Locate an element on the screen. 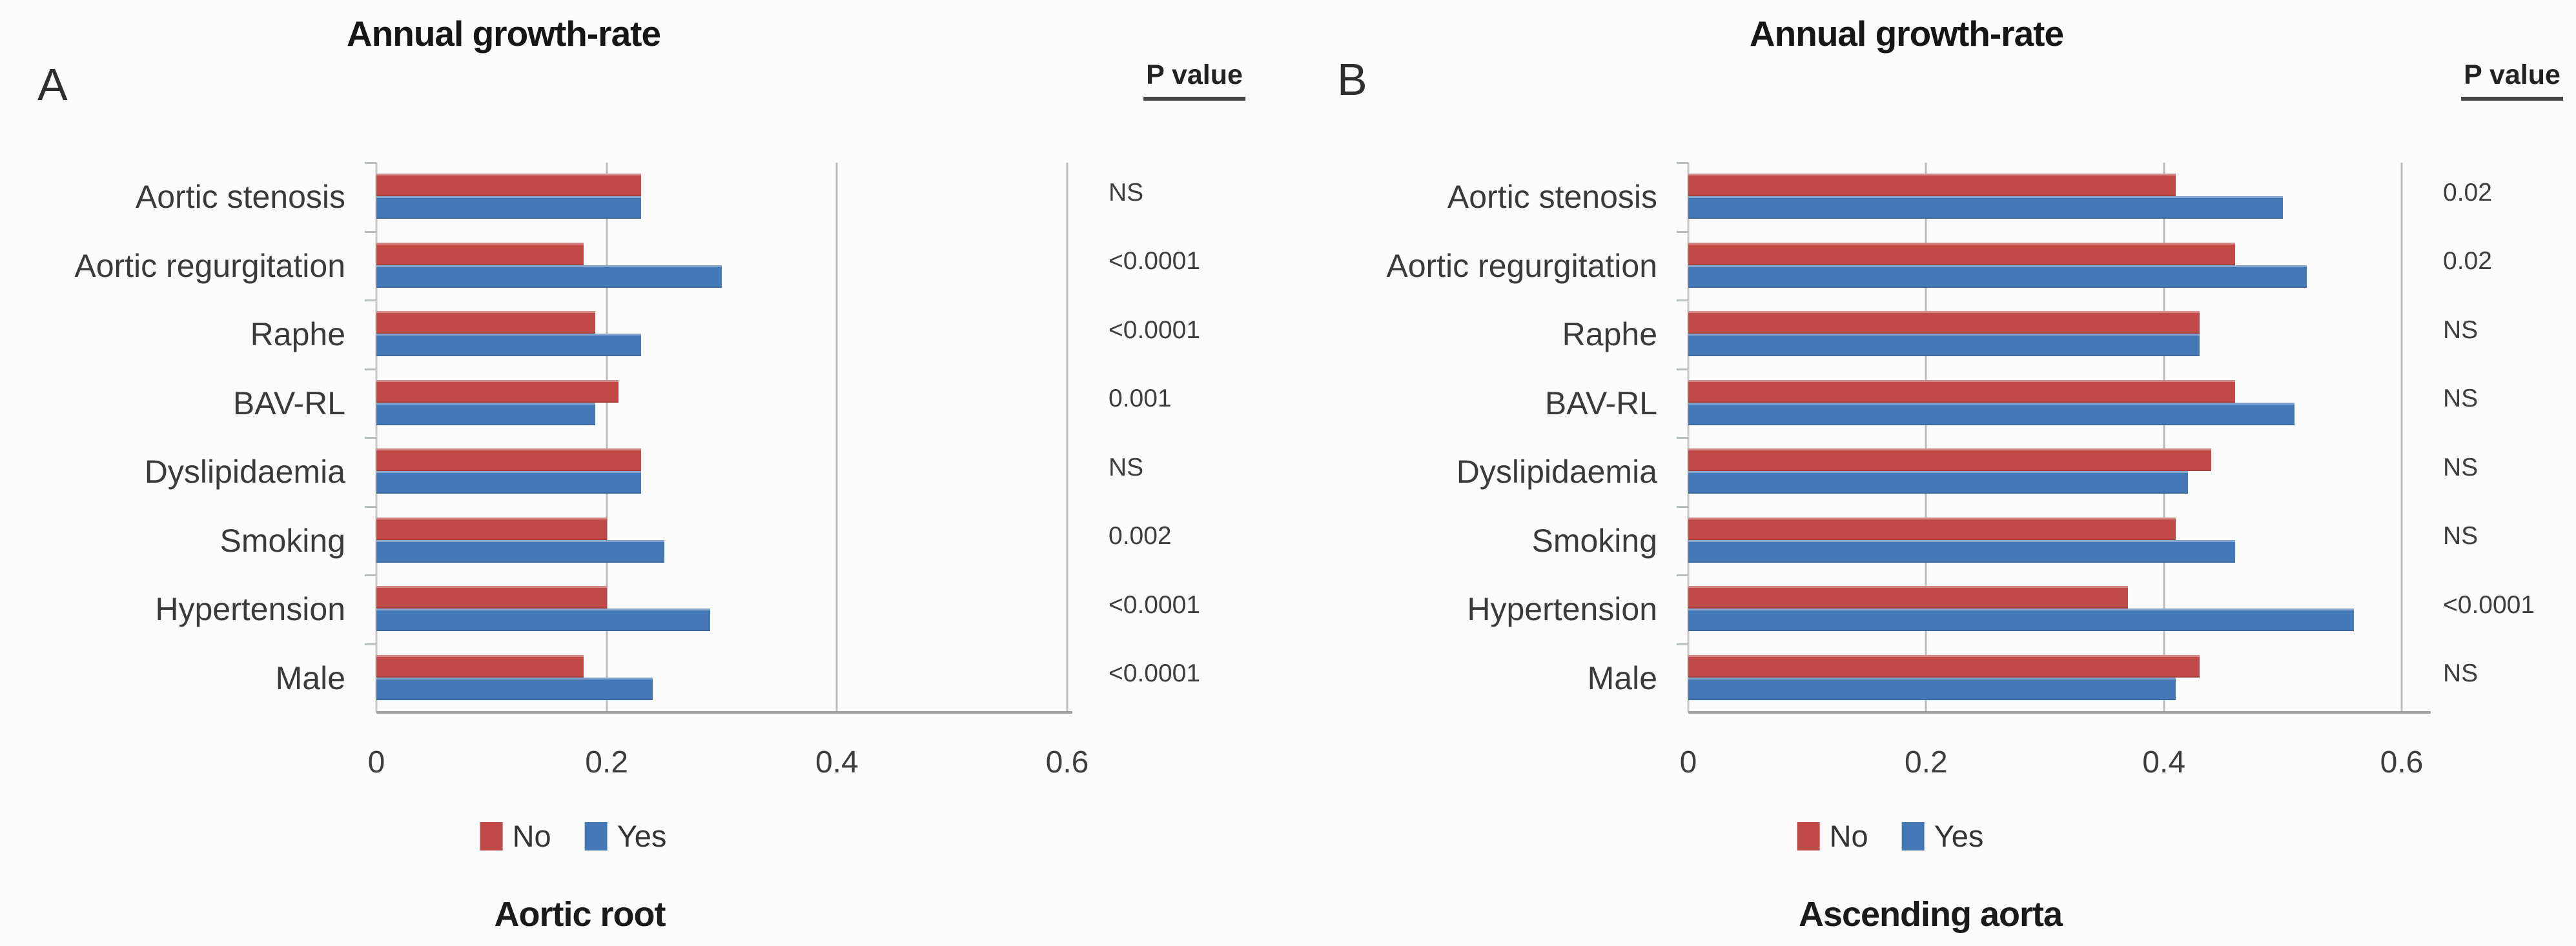  axis-region-label: Ascending aorta is located at coordinates (1931, 914).